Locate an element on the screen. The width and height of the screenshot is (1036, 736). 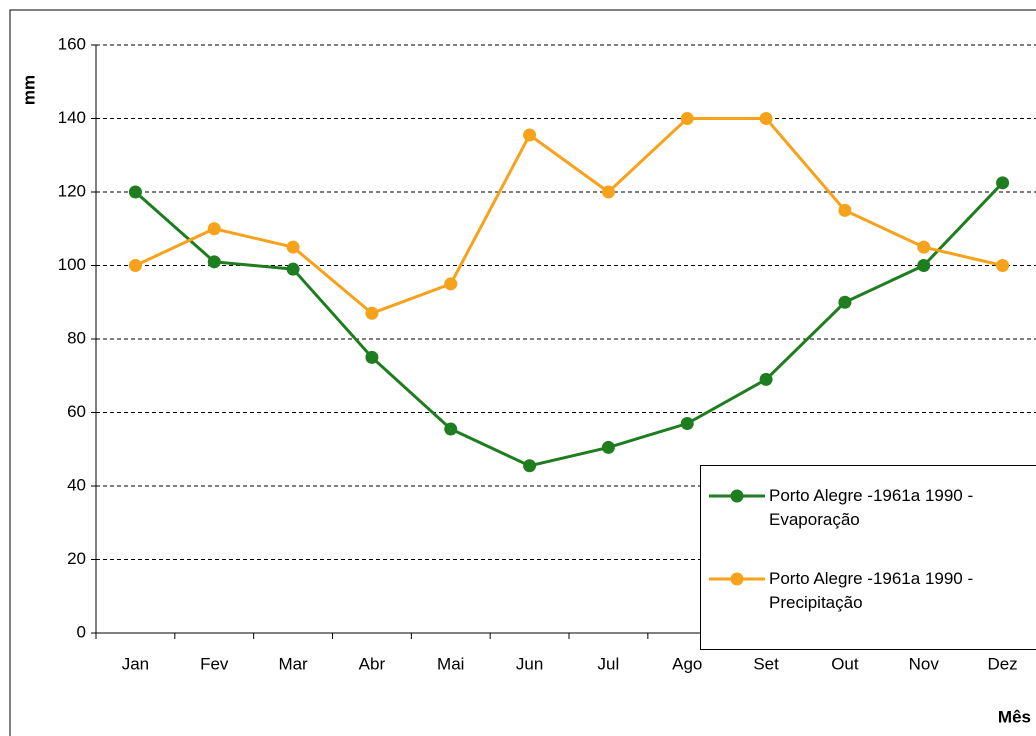
y-tick-label: 80 is located at coordinates (76, 337).